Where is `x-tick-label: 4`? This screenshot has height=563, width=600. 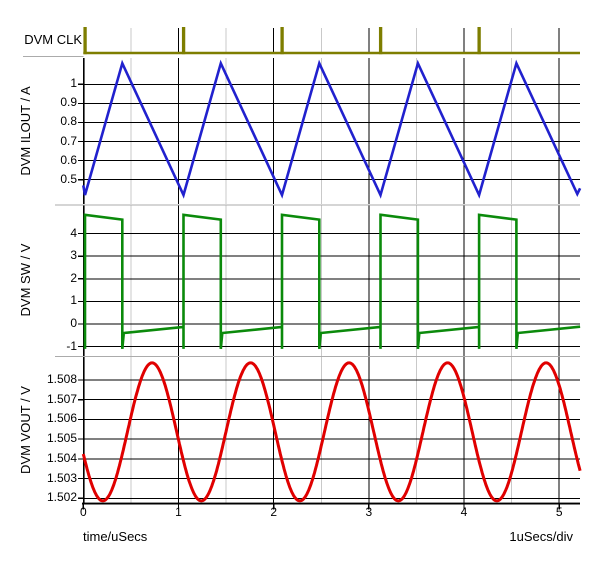
x-tick-label: 4 is located at coordinates (464, 512).